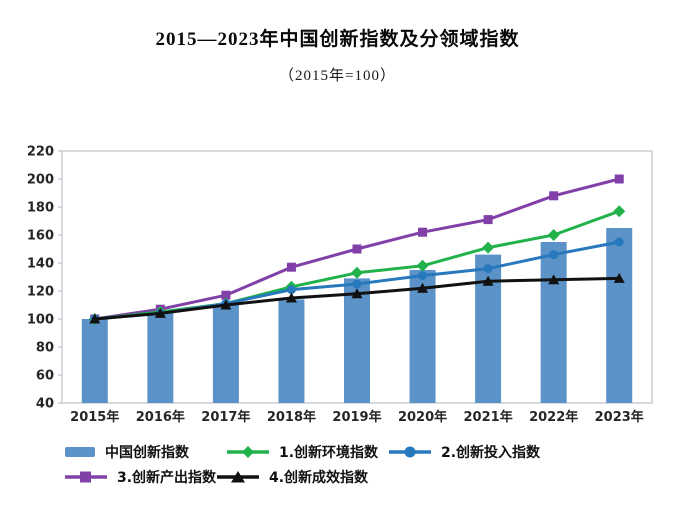  I want to click on bar-swatch-rect, so click(80, 452).